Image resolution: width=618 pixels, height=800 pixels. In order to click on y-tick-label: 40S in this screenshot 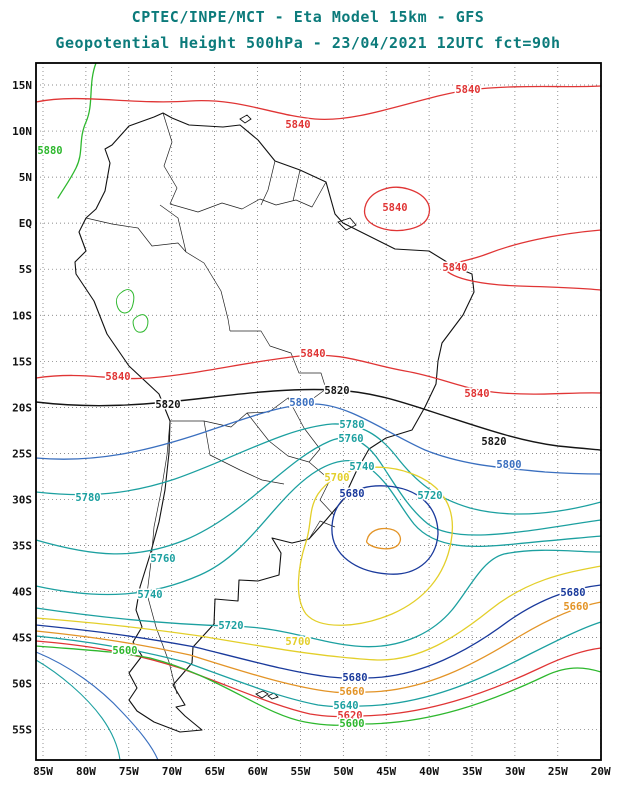, I will do `click(22, 592)`.